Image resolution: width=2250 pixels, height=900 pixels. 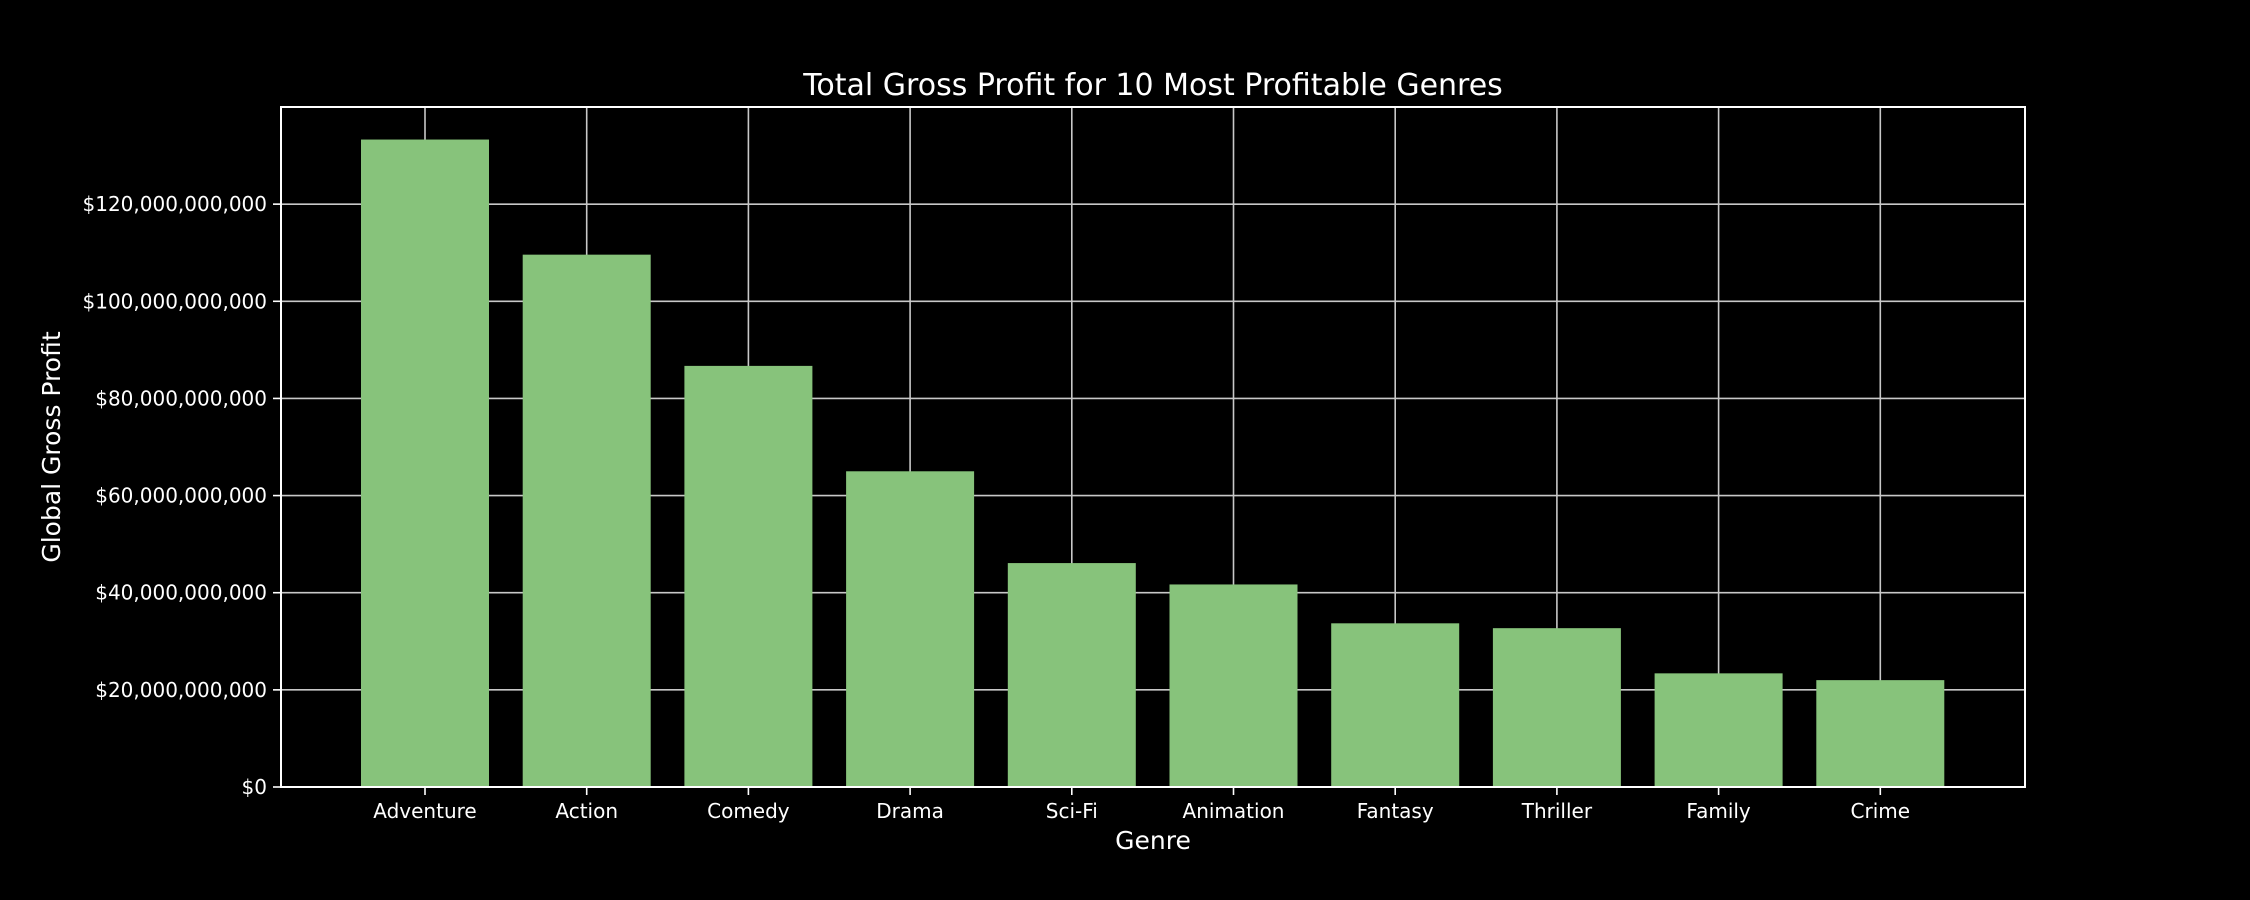 What do you see at coordinates (586, 811) in the screenshot?
I see `x-tick-label: Action` at bounding box center [586, 811].